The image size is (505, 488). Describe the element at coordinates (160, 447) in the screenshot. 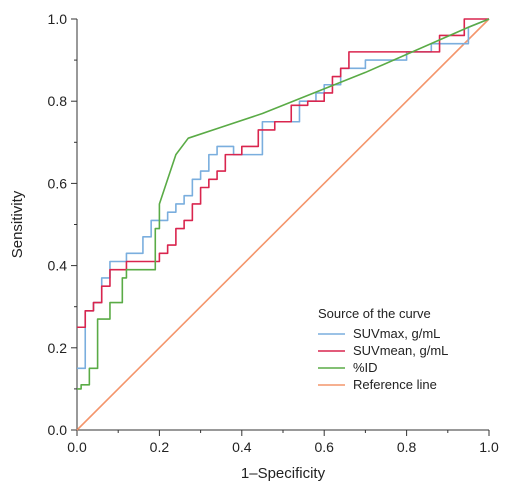

I see `x-tick-label: 0.2` at that location.